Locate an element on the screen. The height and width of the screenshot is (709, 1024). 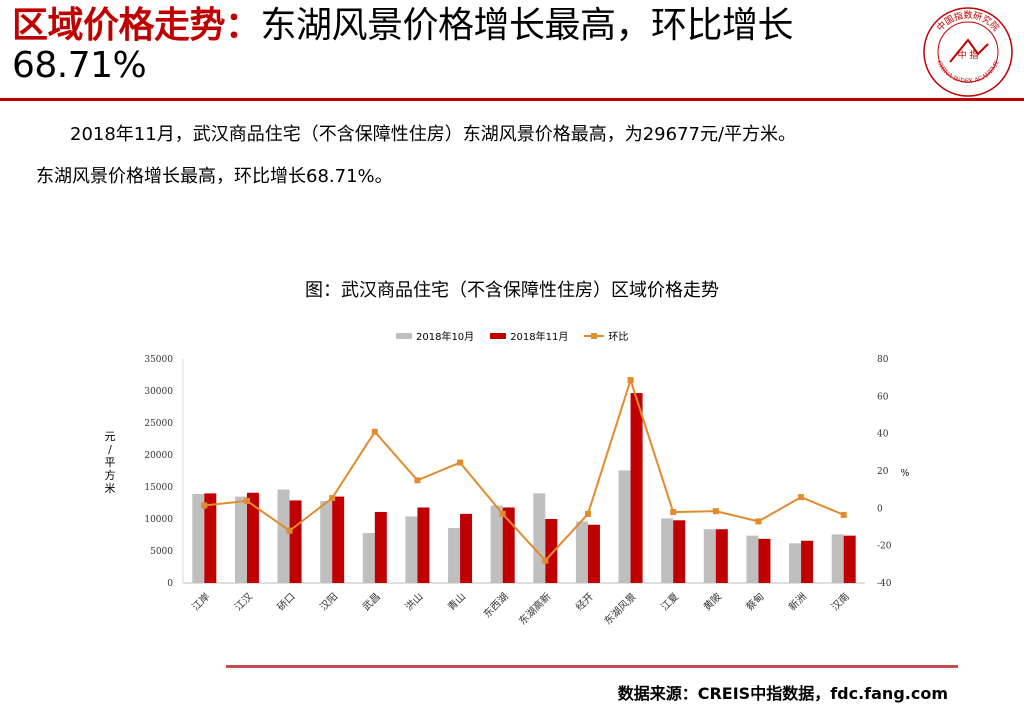
x-tick-label: 黄陂 is located at coordinates (712, 601).